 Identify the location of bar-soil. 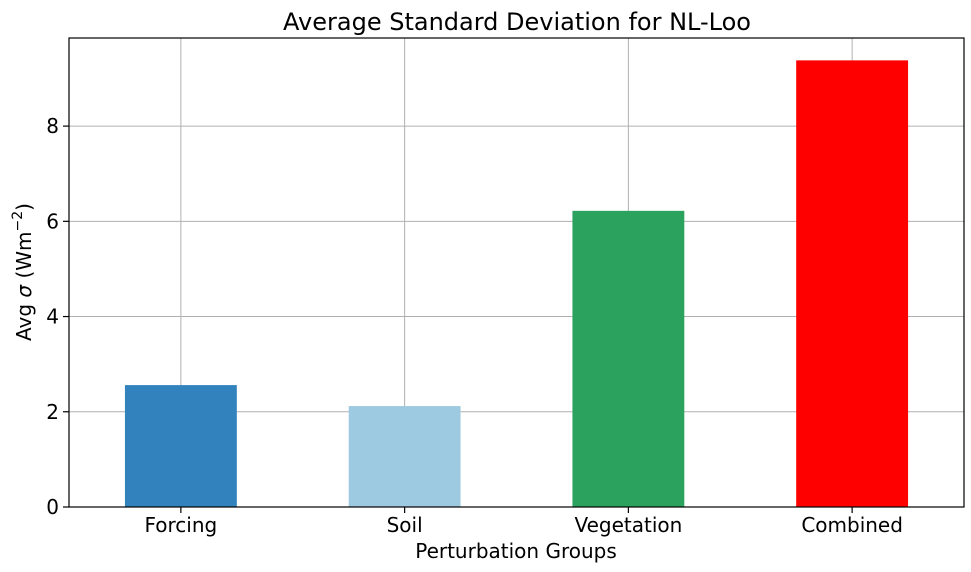
(404, 456).